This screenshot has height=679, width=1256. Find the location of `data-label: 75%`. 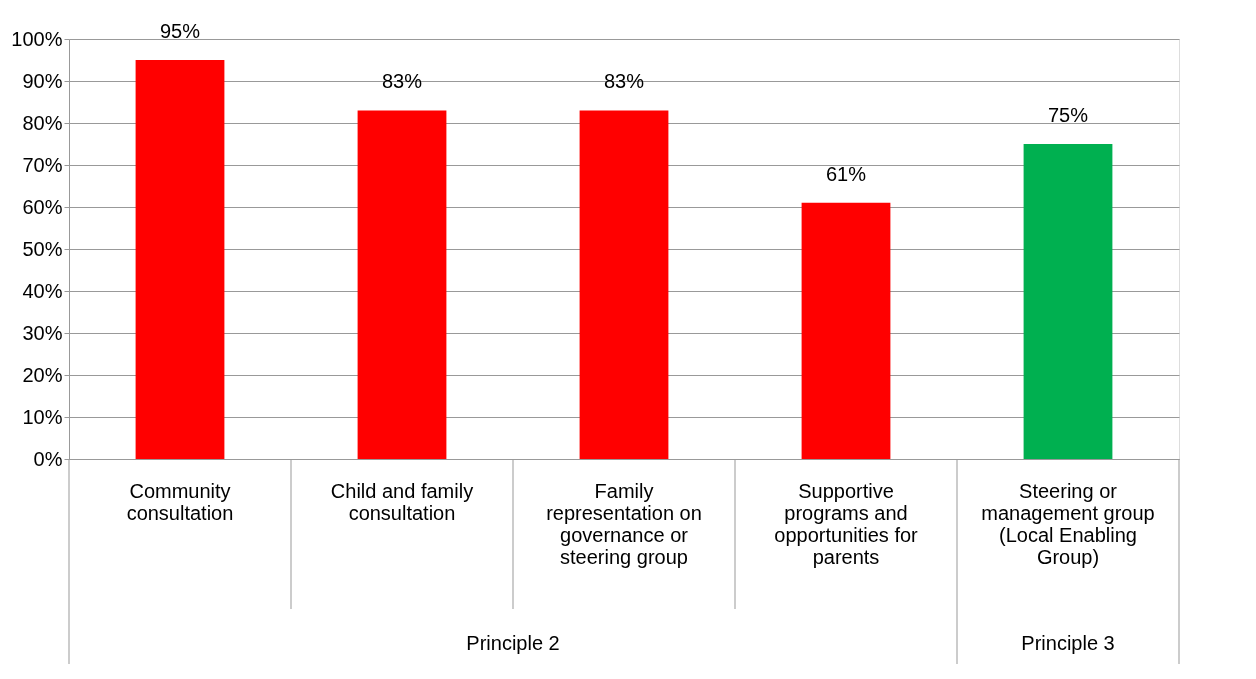

data-label: 75% is located at coordinates (1068, 115).